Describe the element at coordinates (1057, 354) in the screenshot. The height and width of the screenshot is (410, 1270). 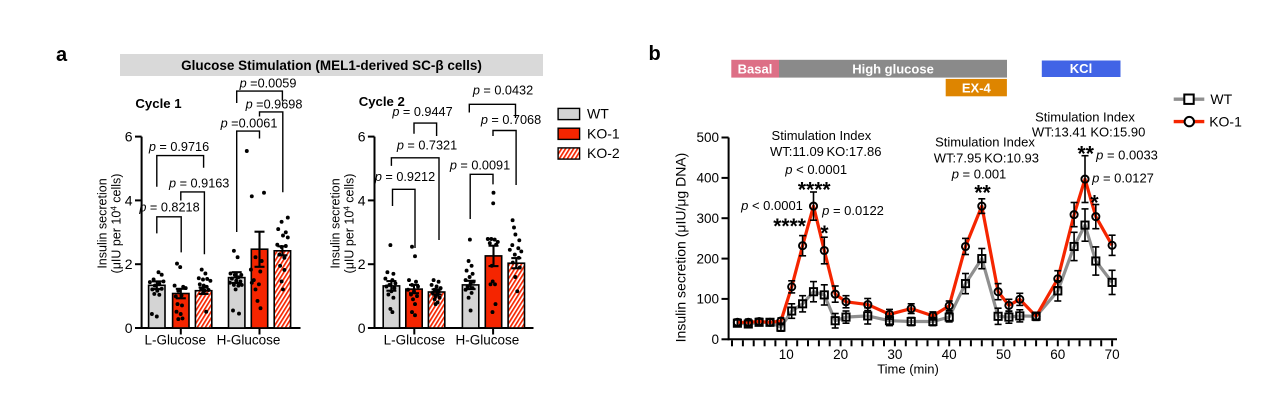
I see `svg-text: 60` at that location.